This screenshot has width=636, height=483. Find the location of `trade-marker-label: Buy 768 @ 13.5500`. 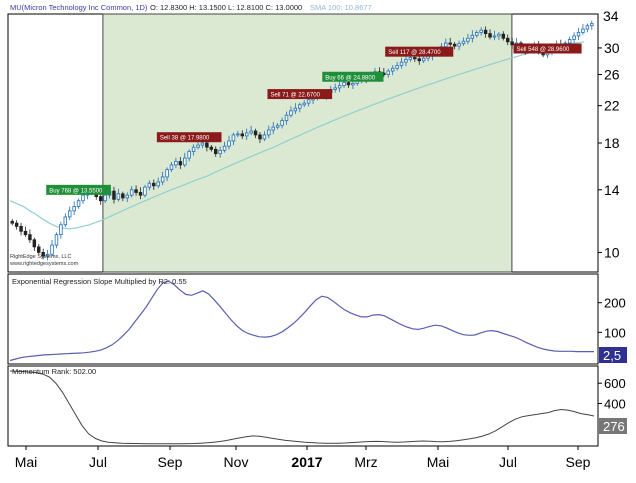

trade-marker-label: Buy 768 @ 13.5500 is located at coordinates (76, 191).